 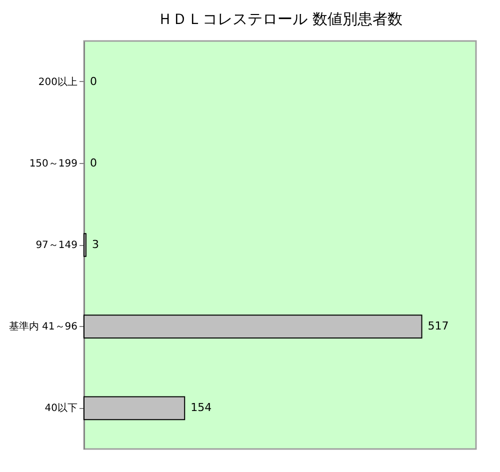 What do you see at coordinates (43, 326) in the screenshot?
I see `y-tick-label: 基準内 41～96` at bounding box center [43, 326].